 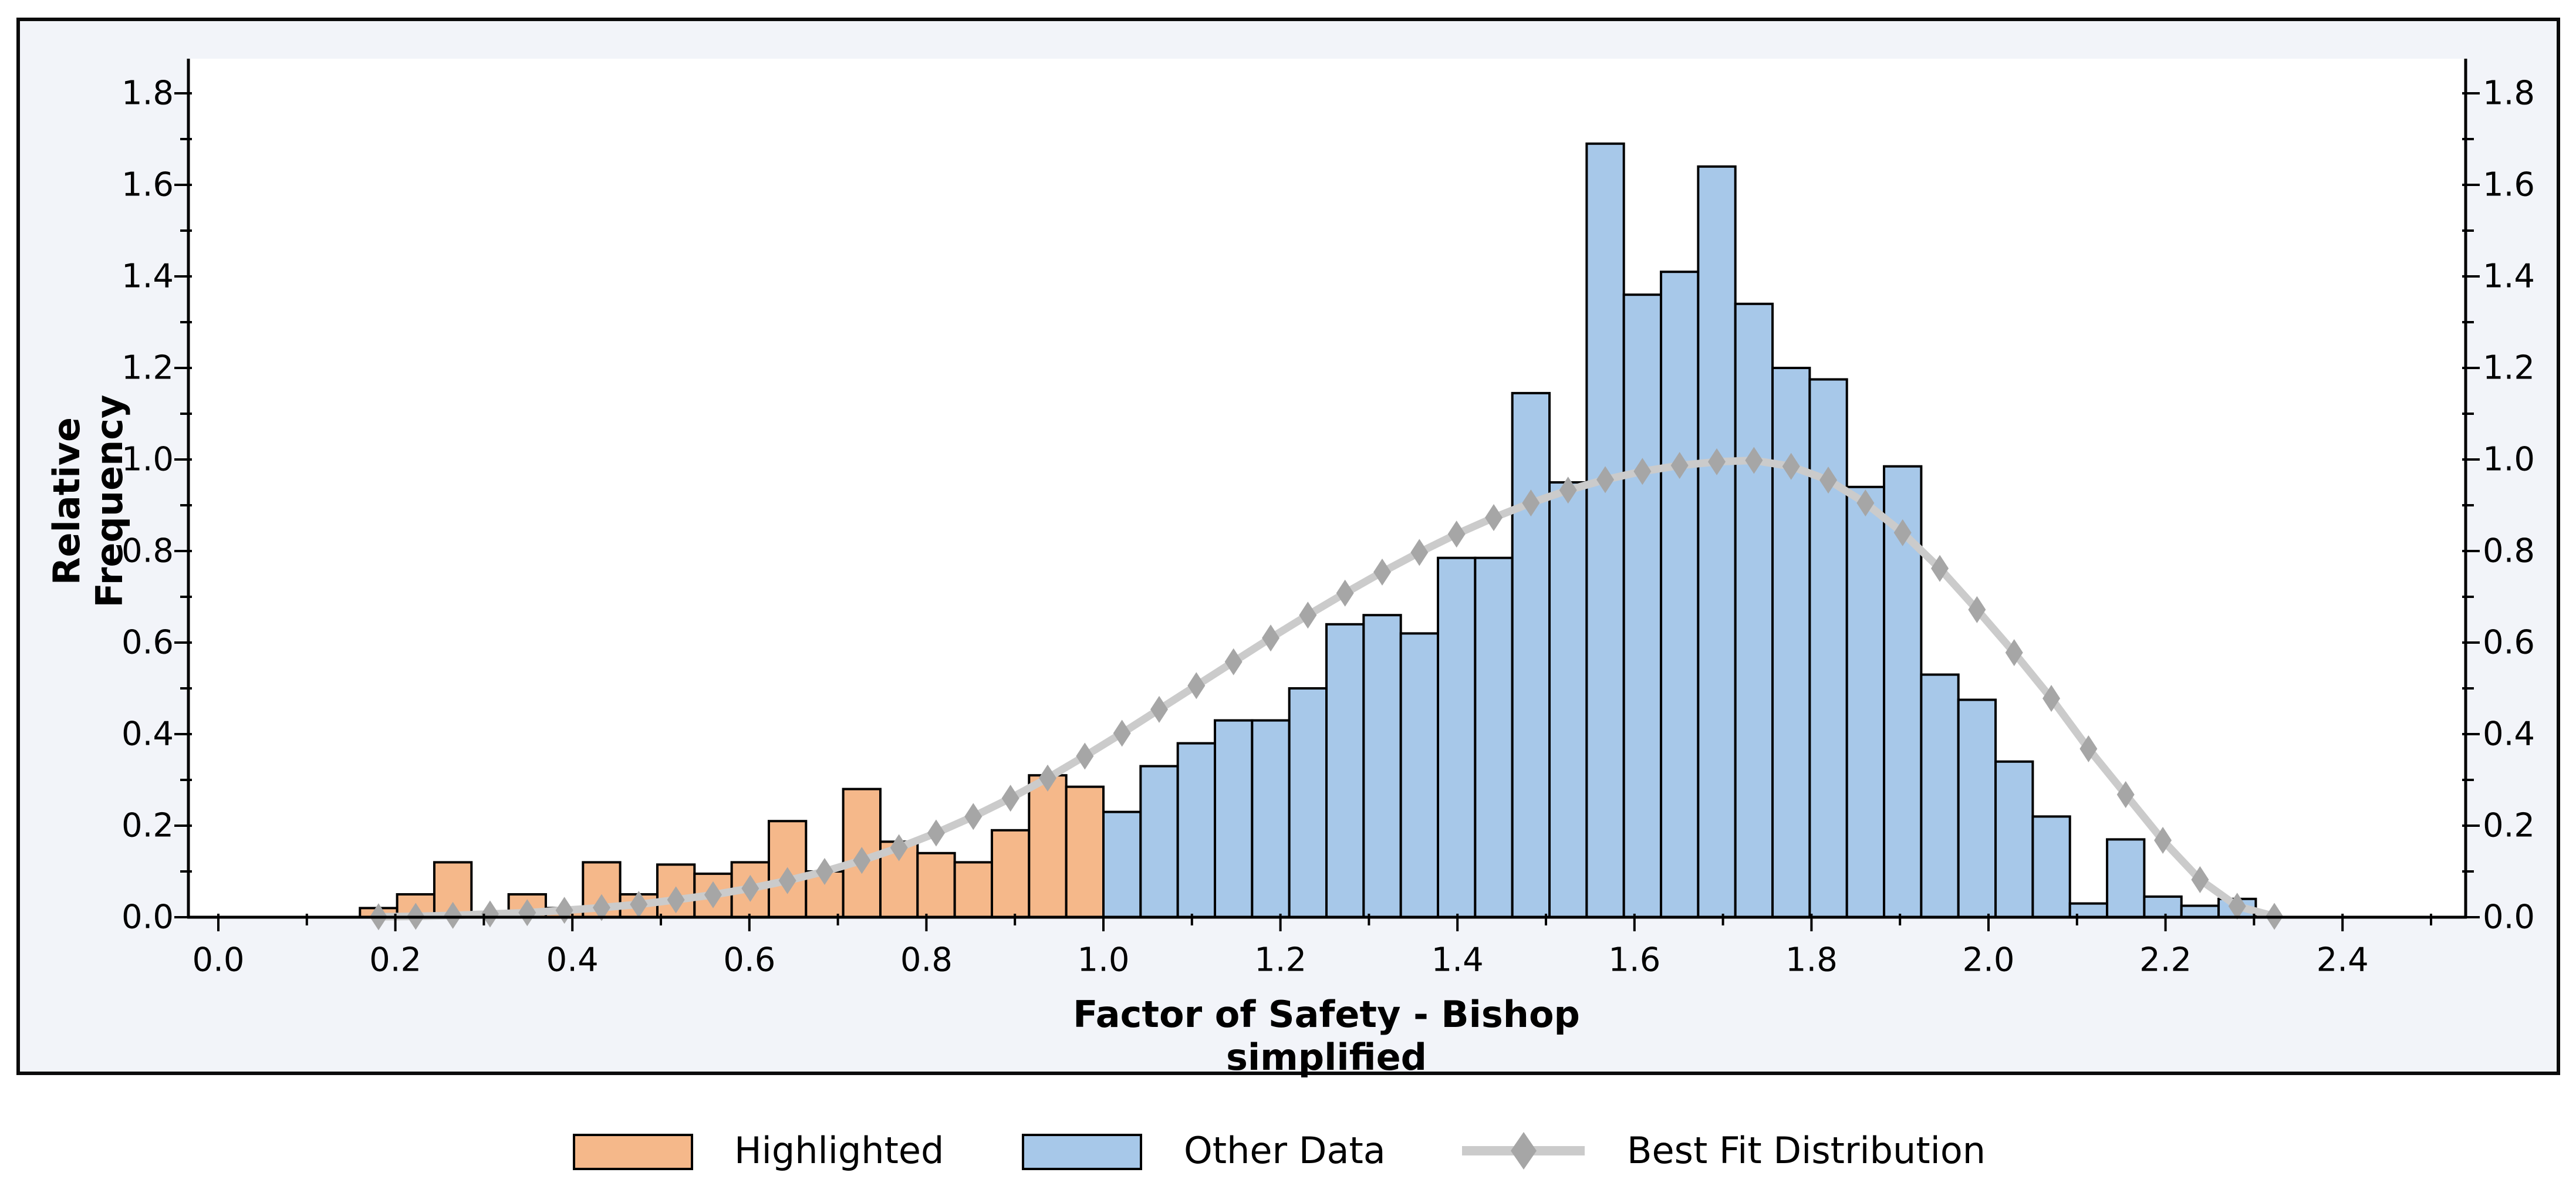 I want to click on y-tick-label-left: 1.4, so click(x=147, y=277).